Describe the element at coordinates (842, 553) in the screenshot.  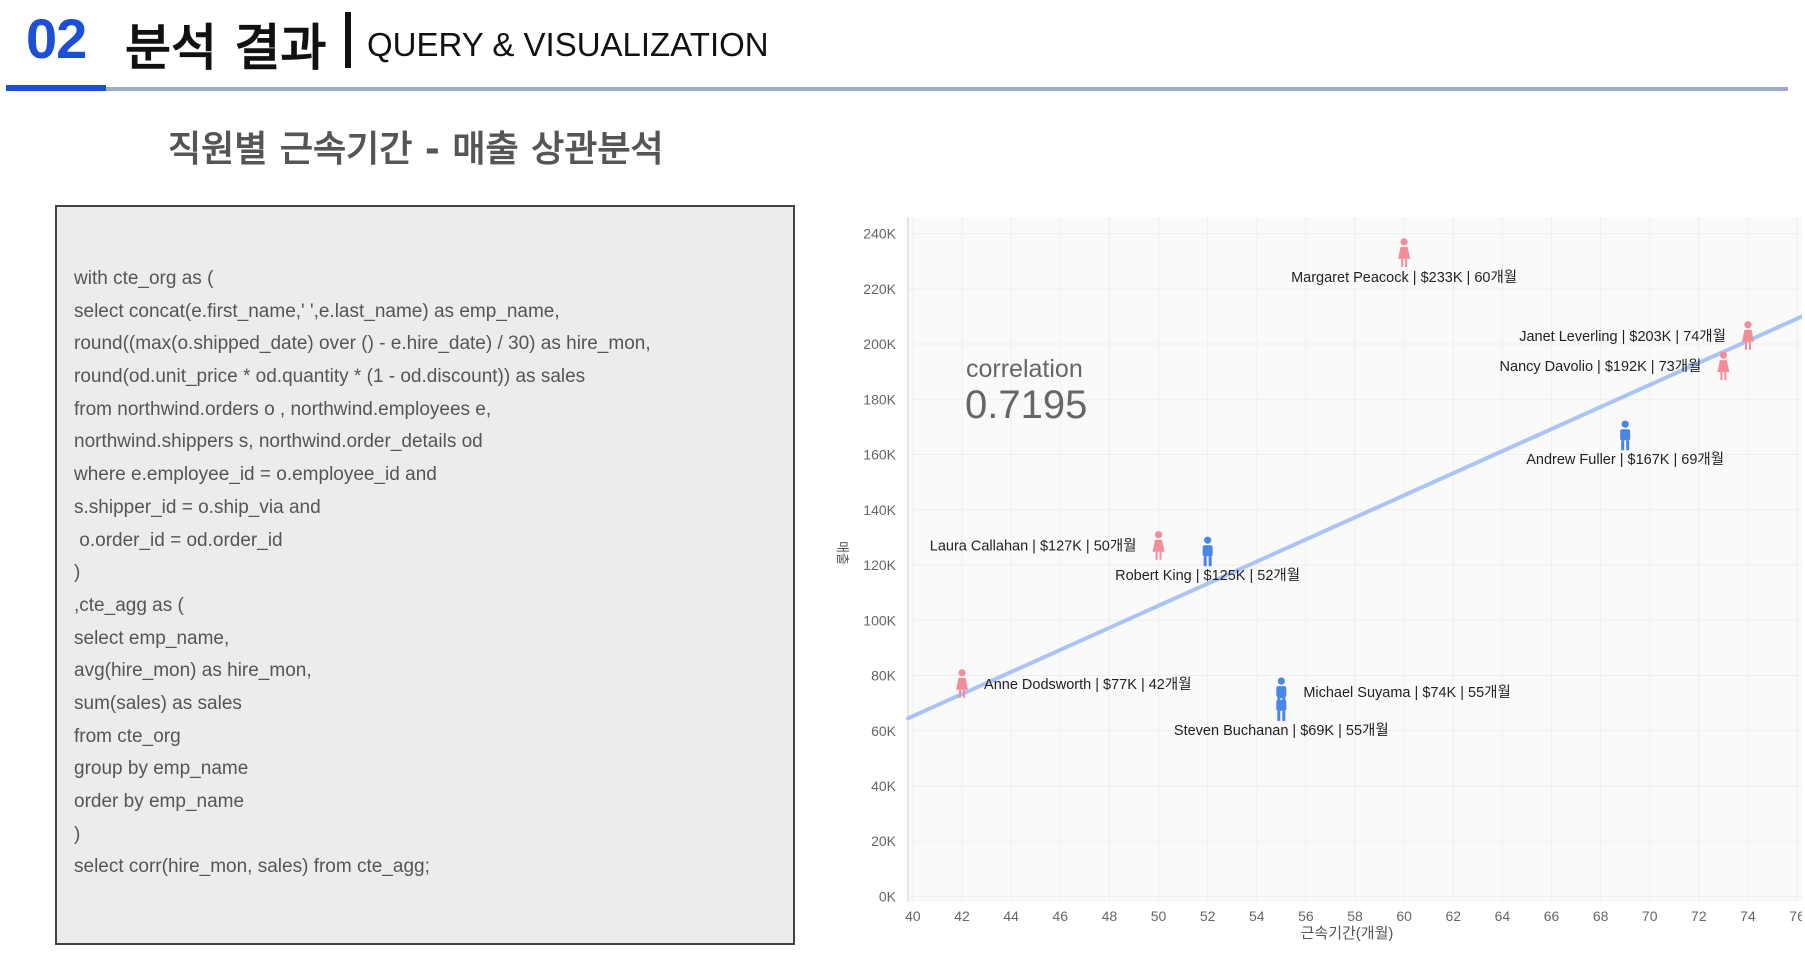
I see `y-axis-label: 매출` at that location.